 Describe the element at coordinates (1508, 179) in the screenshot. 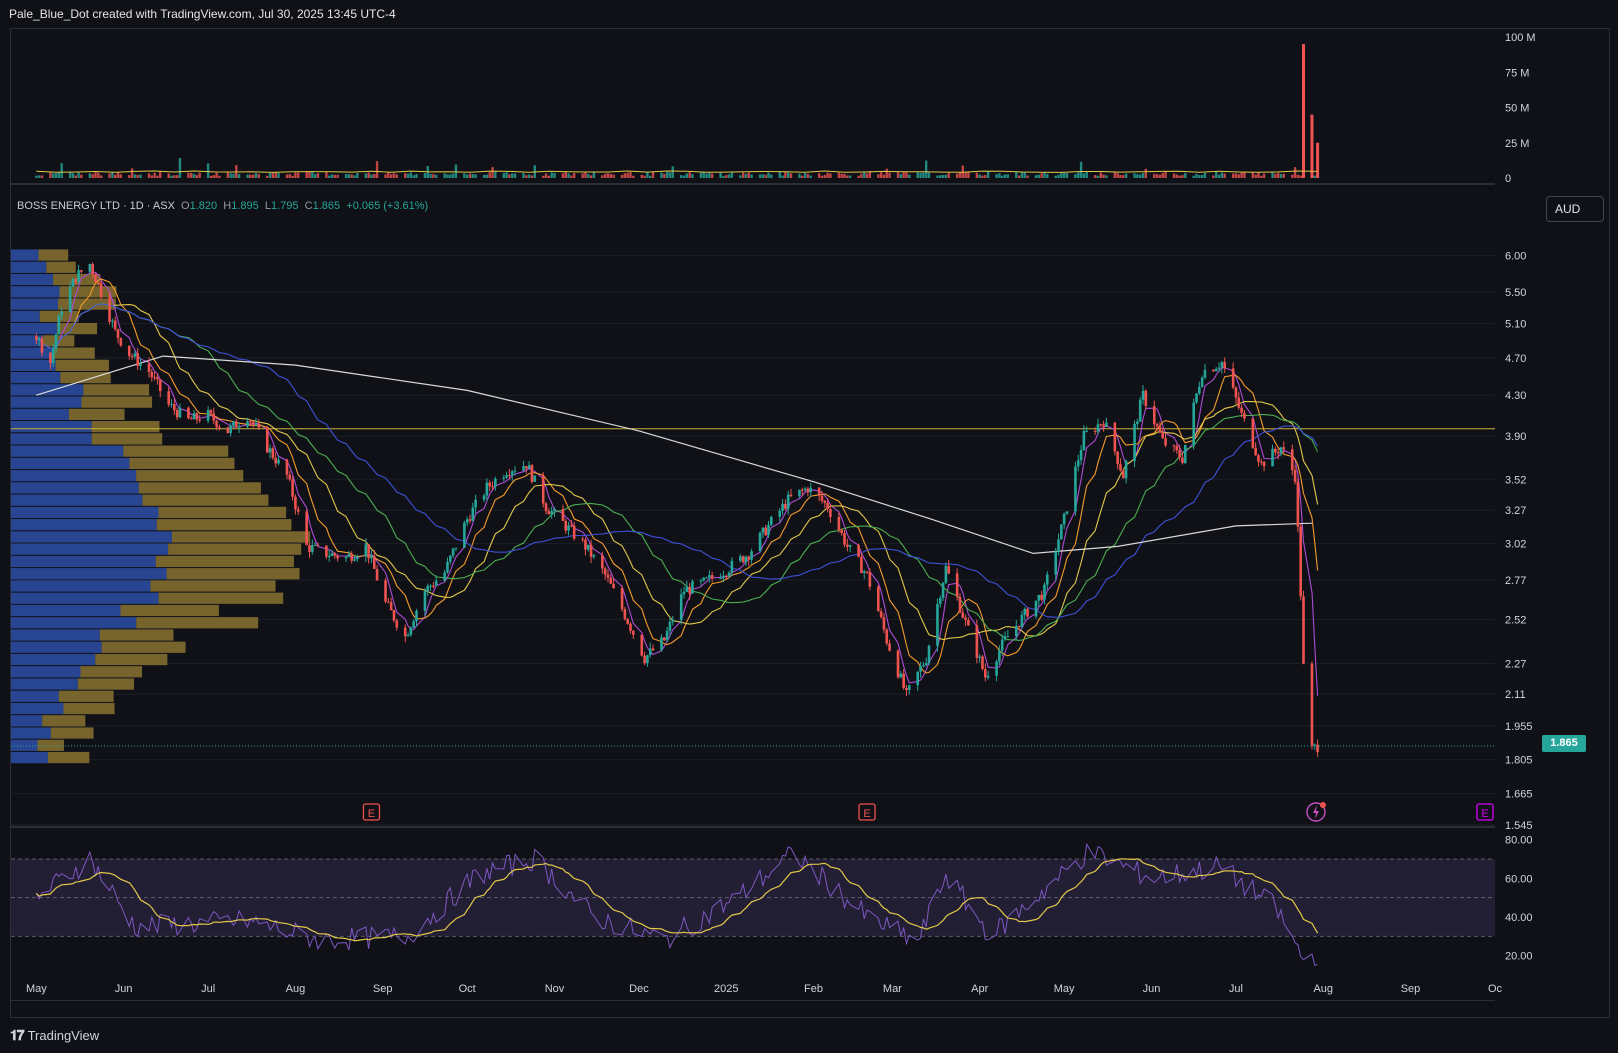

I see `volume-tick-label: 0` at that location.